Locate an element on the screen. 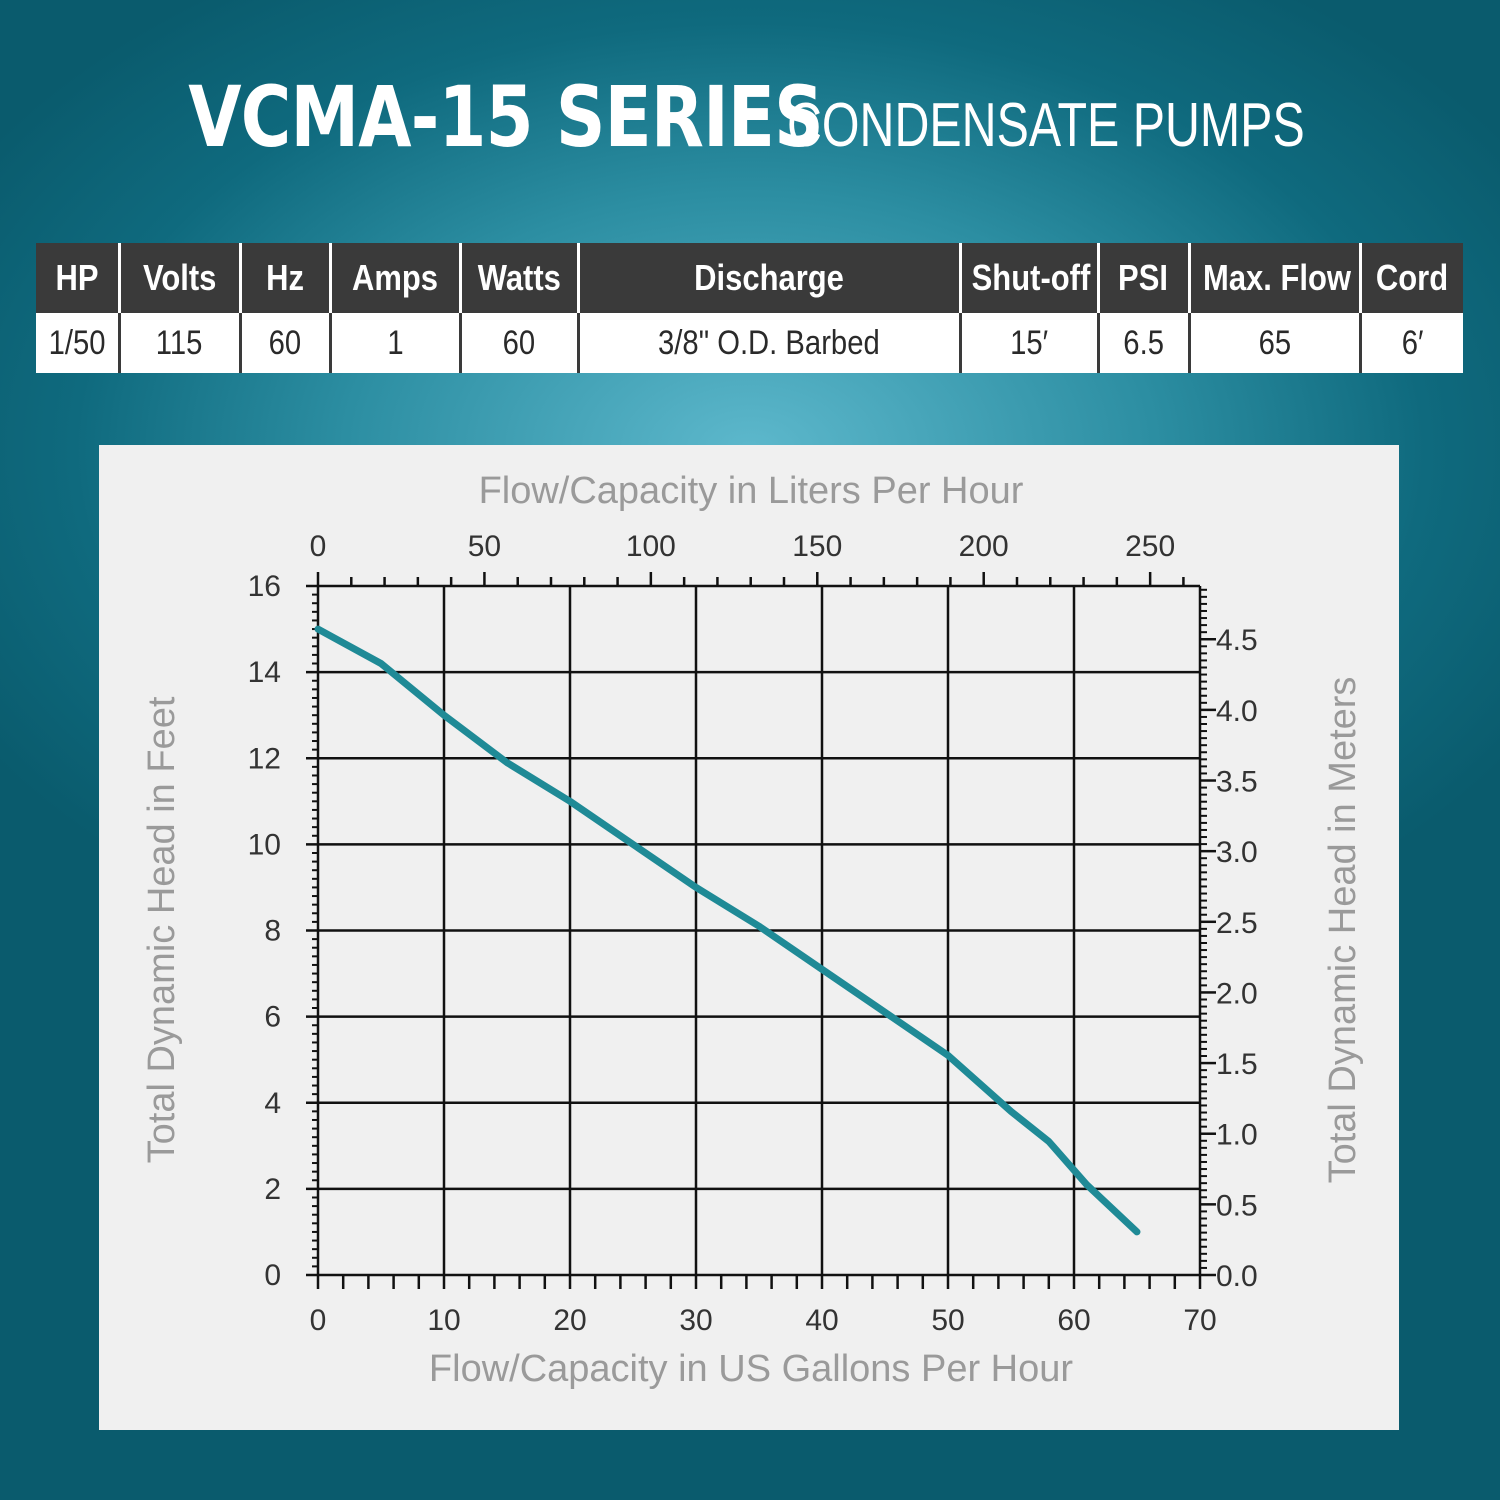 This screenshot has width=1500, height=1500. y2-tick-label: 4.0 is located at coordinates (1237, 711).